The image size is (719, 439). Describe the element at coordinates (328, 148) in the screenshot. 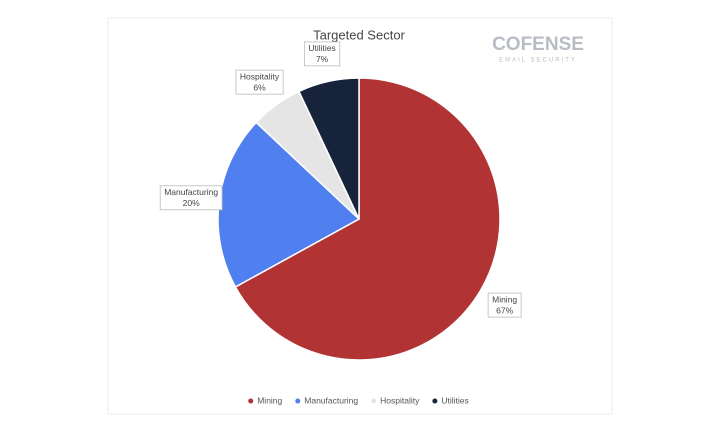

I see `pie-slice` at that location.